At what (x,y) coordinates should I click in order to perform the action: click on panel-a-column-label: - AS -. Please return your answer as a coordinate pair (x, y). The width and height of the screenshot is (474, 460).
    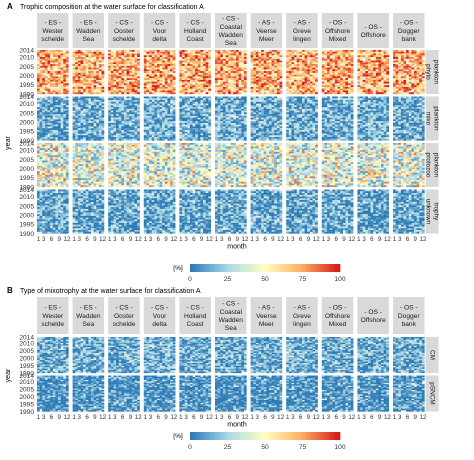
    Looking at the image, I should click on (302, 23).